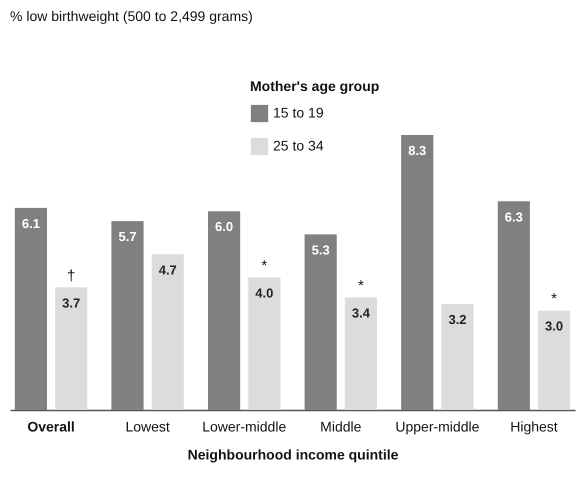 The width and height of the screenshot is (588, 487). What do you see at coordinates (127, 236) in the screenshot?
I see `data-label: 5.7` at bounding box center [127, 236].